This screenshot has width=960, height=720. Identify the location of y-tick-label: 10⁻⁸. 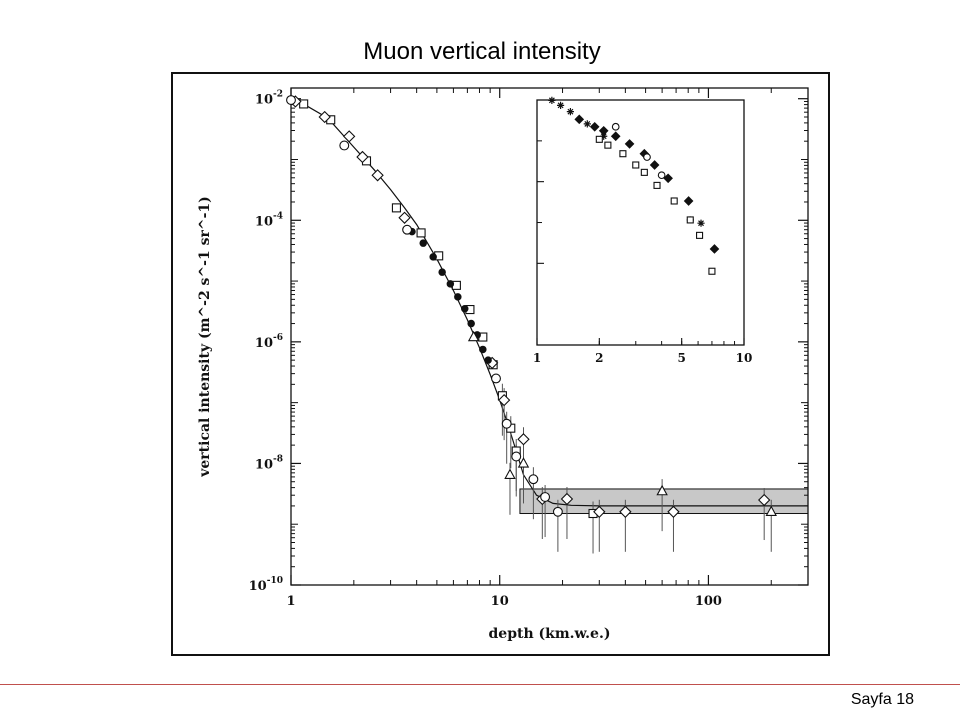
(269, 463).